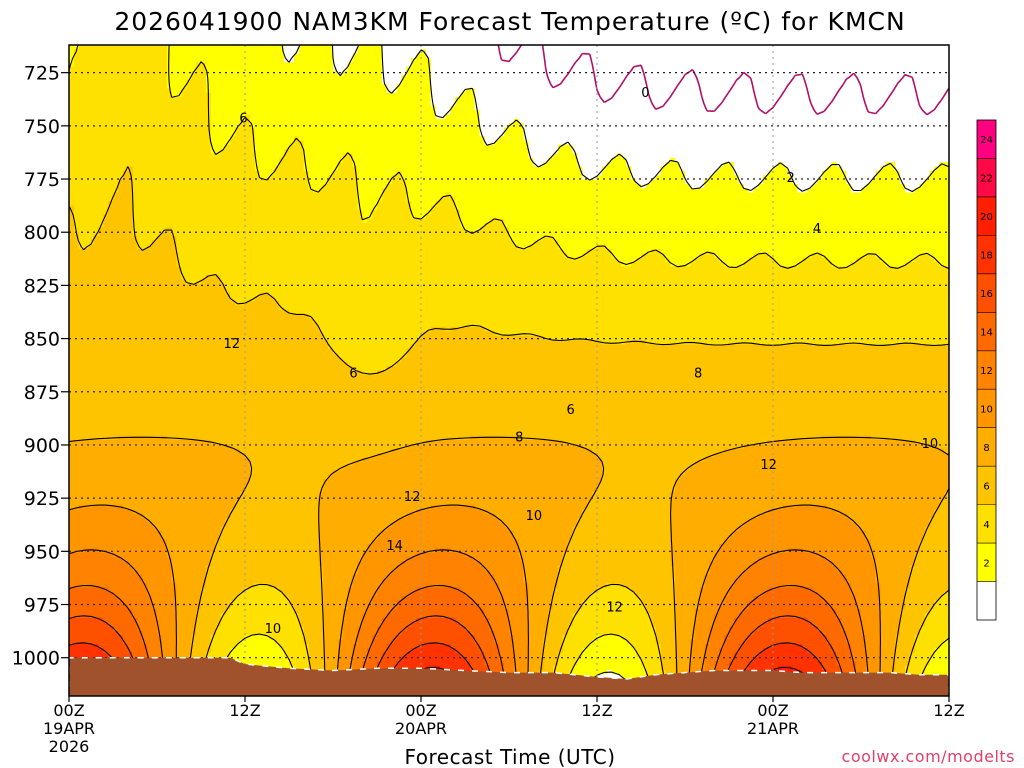  What do you see at coordinates (986, 370) in the screenshot?
I see `colorbar-swatch` at bounding box center [986, 370].